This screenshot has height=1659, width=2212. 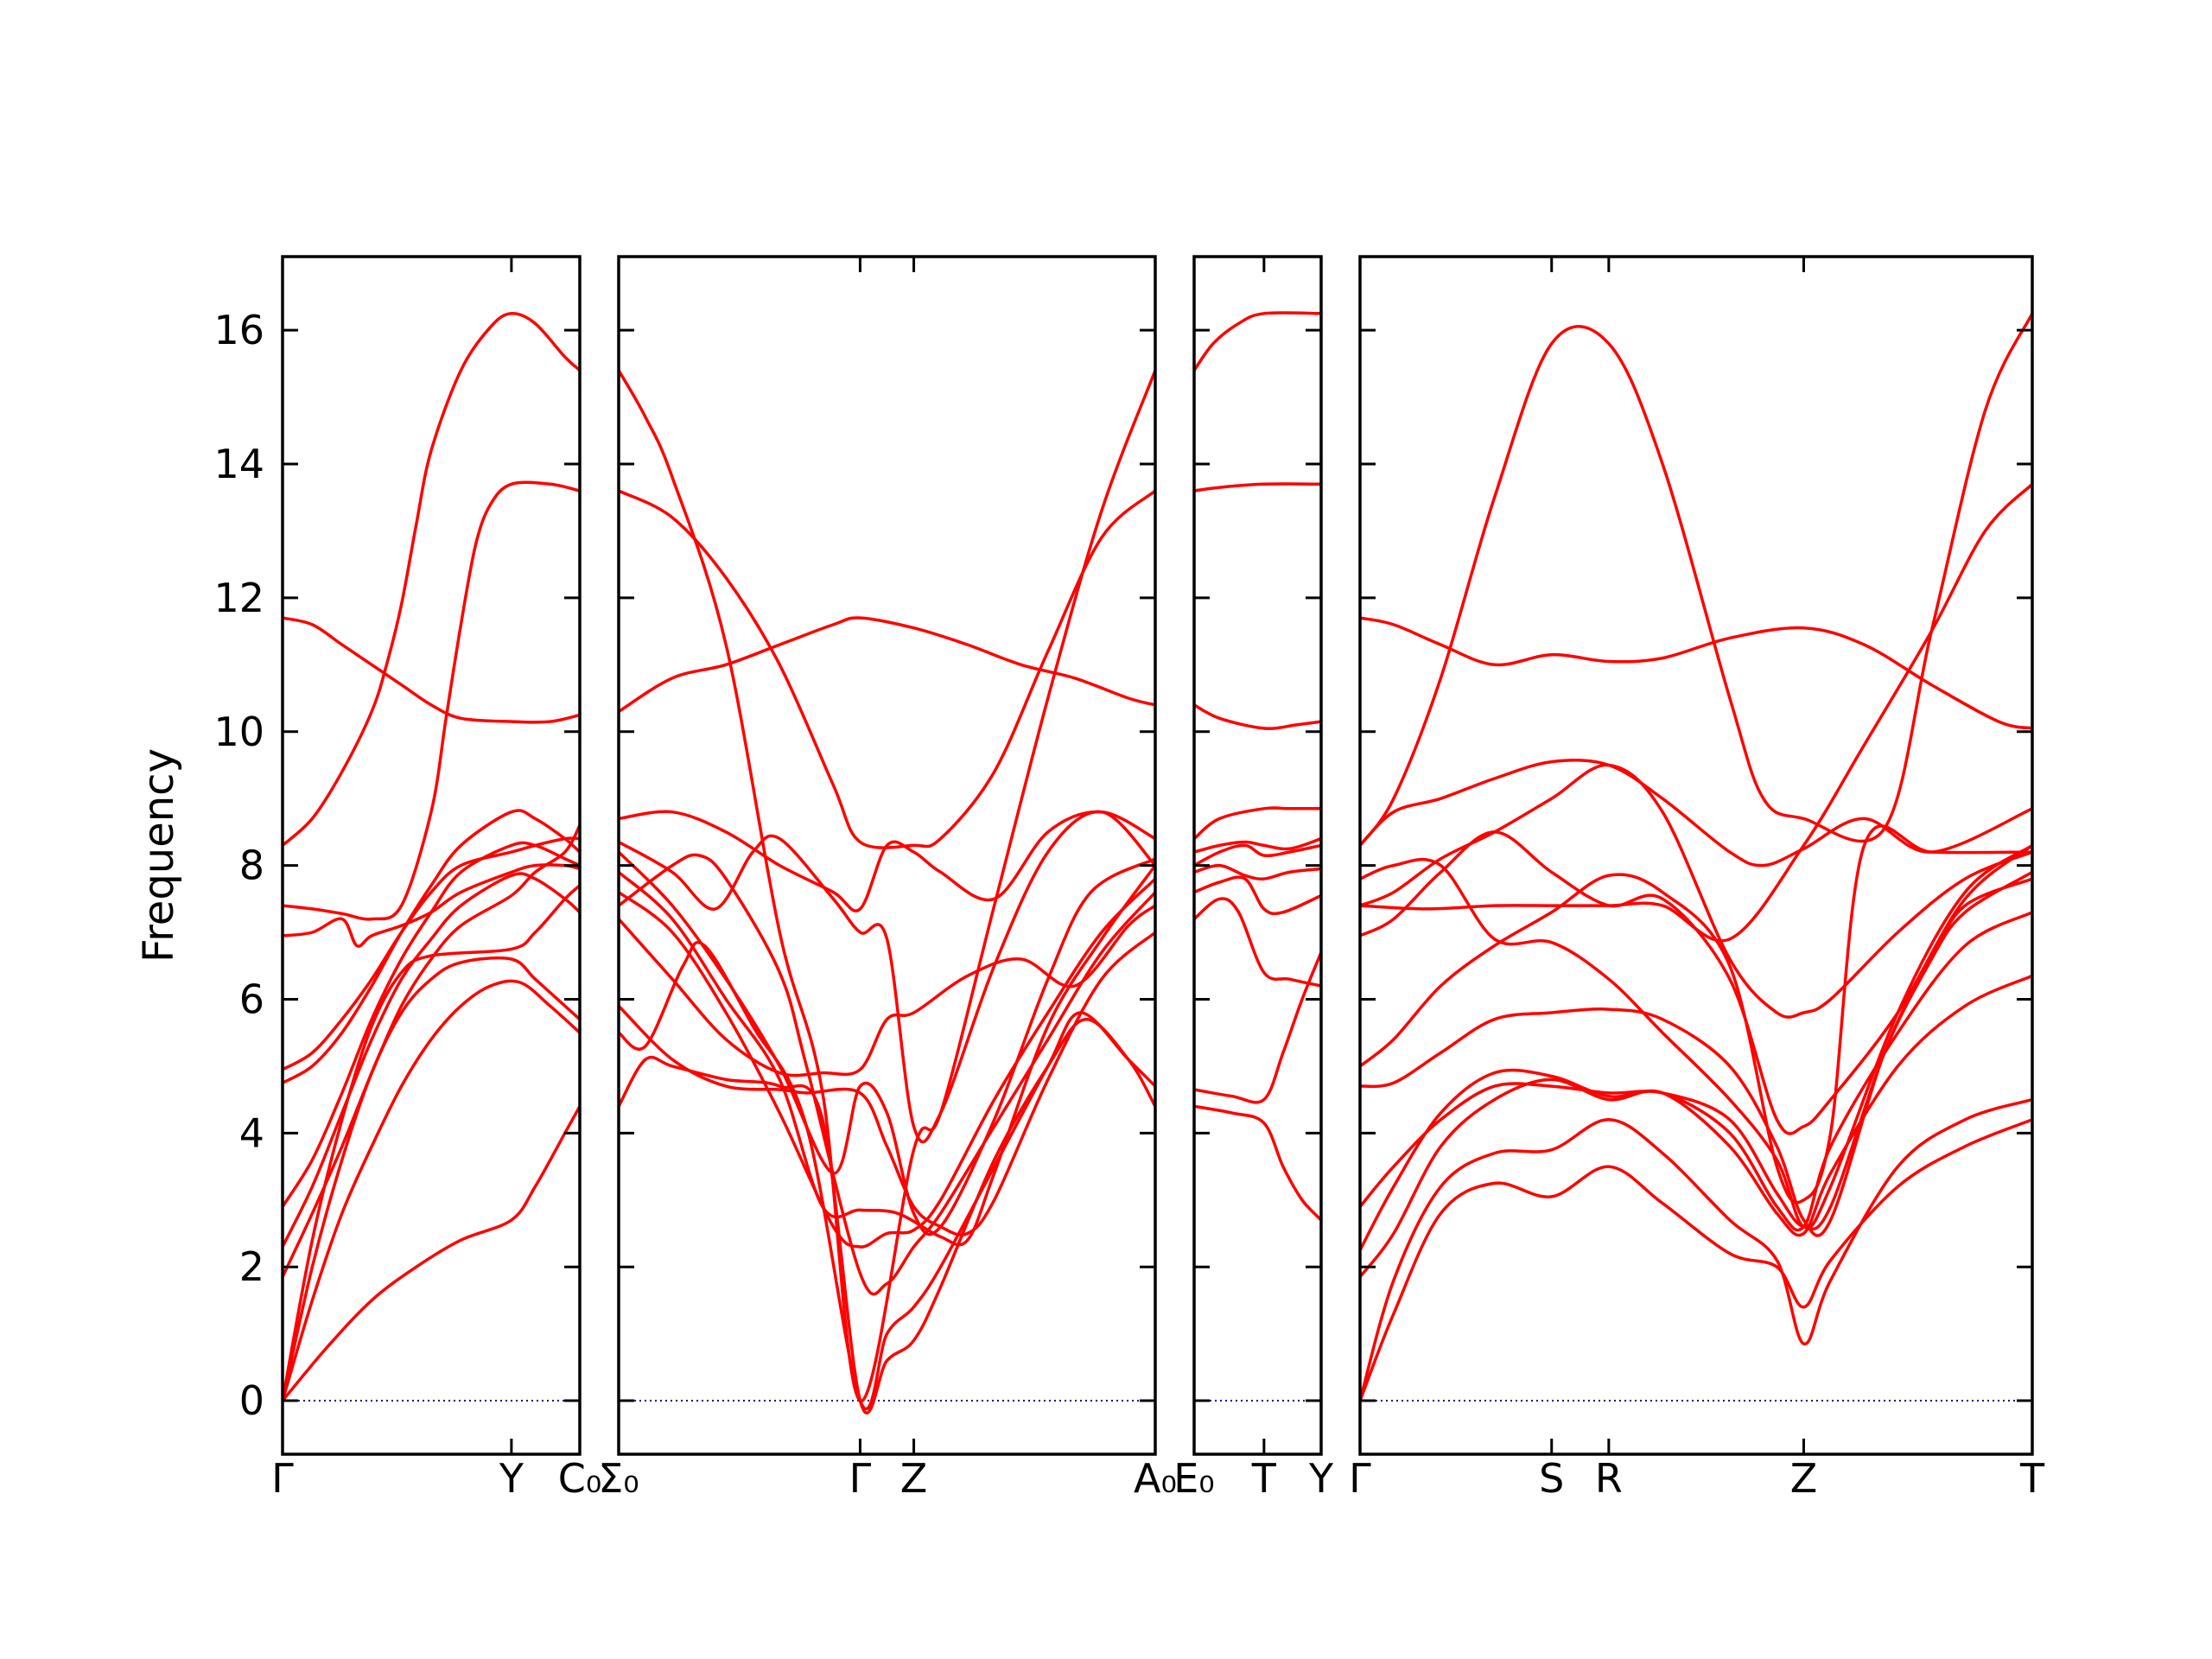 I want to click on y-axis-label: Frequency, so click(x=159, y=855).